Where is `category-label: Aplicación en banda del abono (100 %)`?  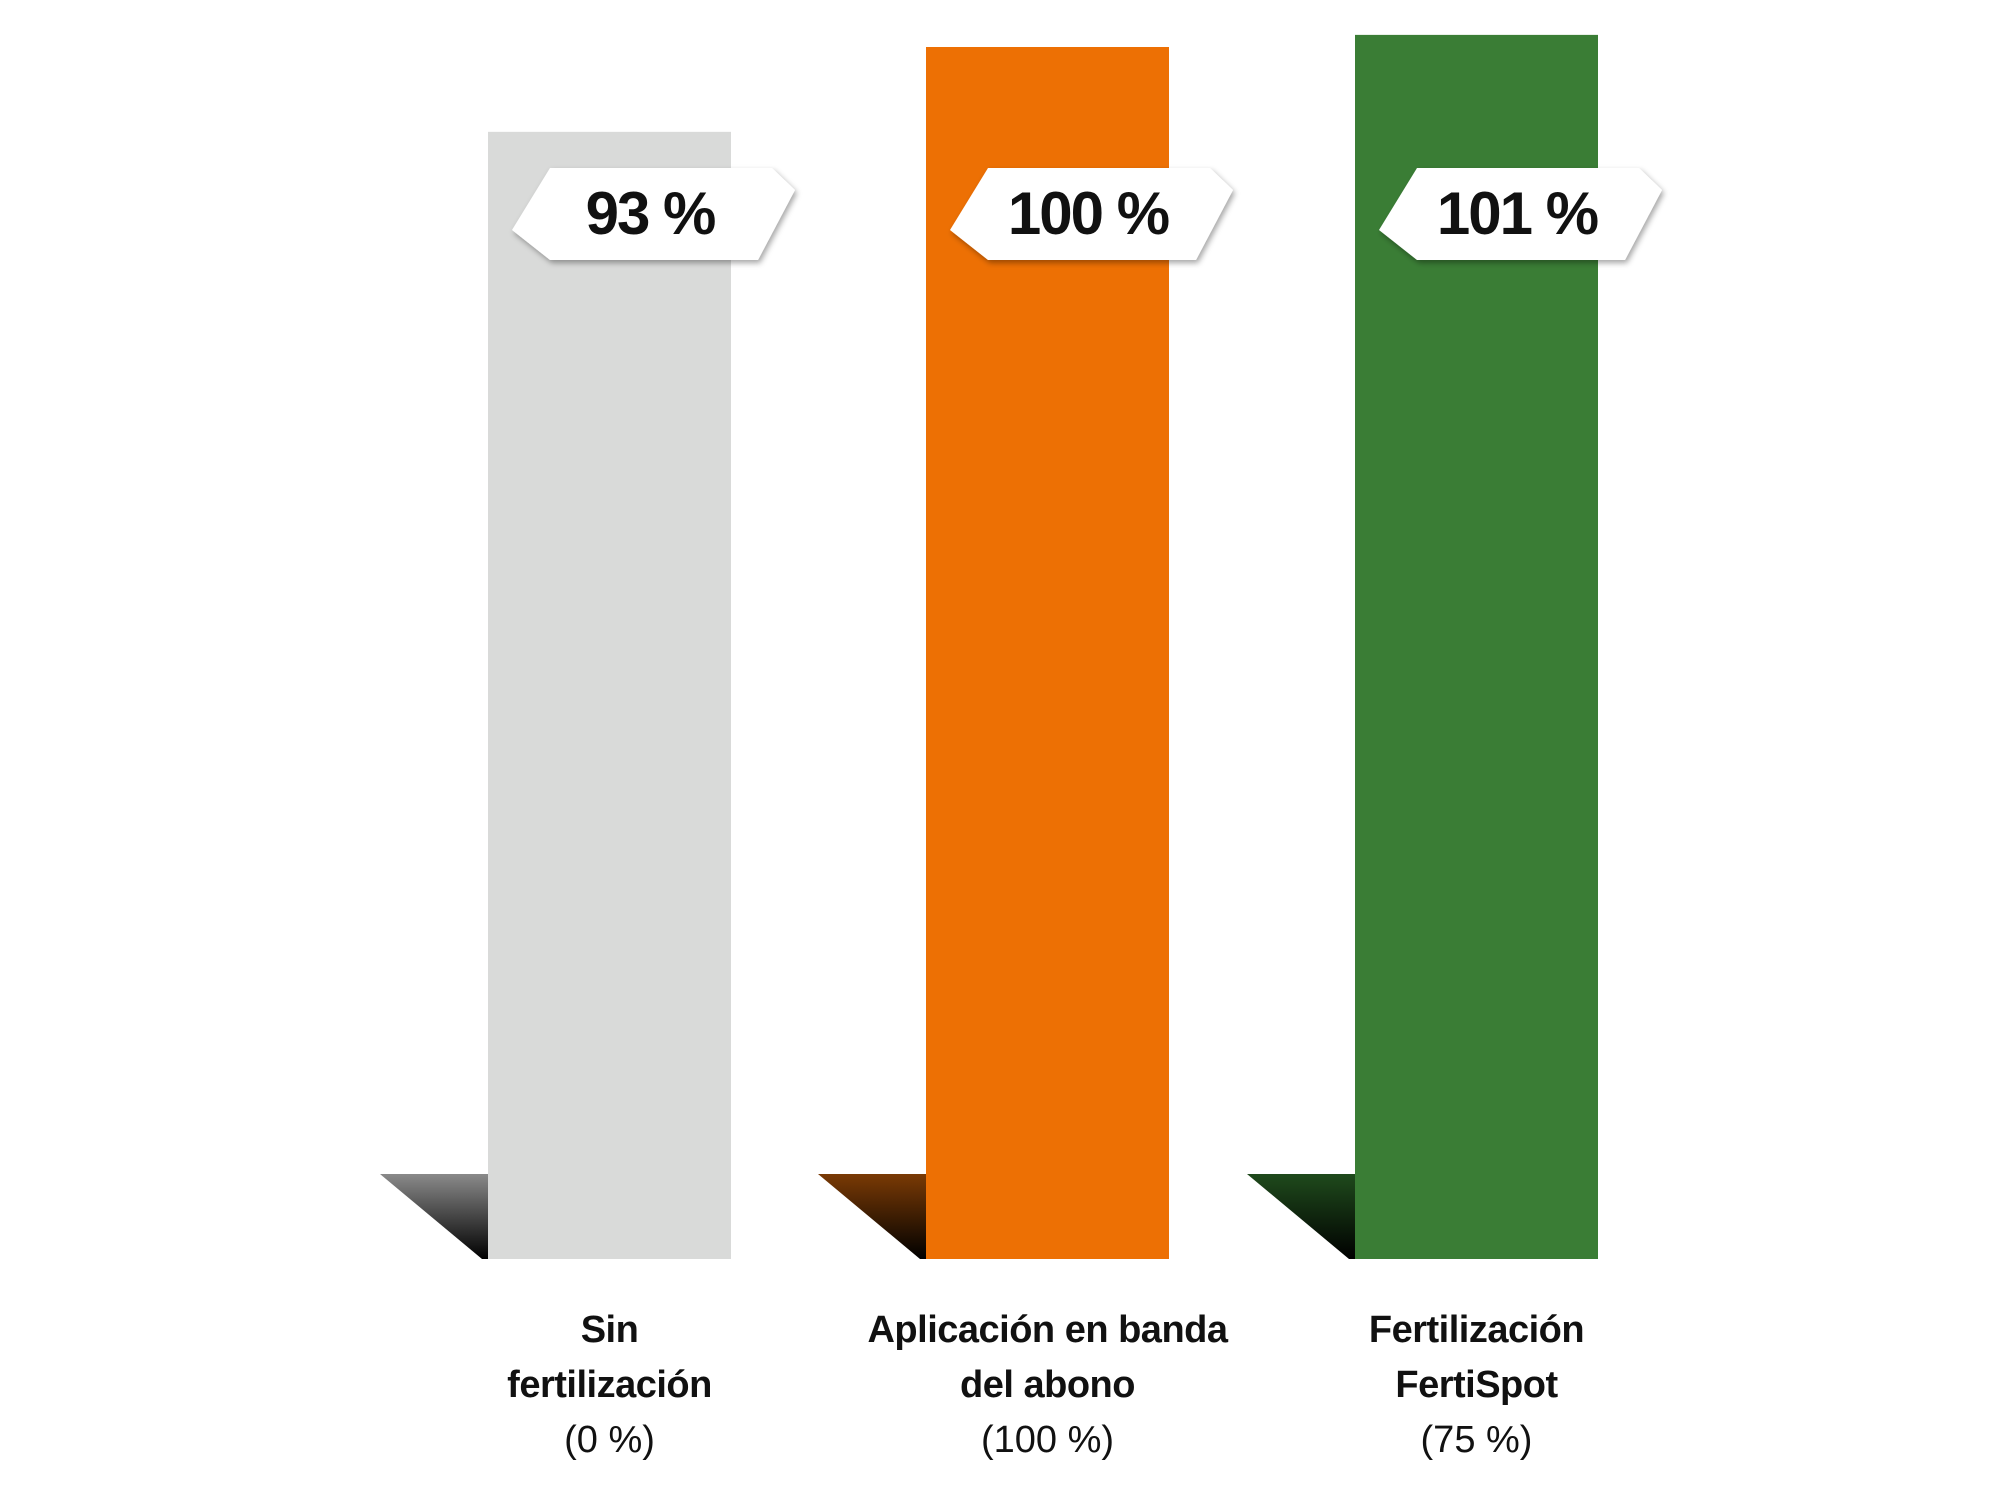
category-label: Aplicación en banda del abono (100 %) is located at coordinates (1048, 1385).